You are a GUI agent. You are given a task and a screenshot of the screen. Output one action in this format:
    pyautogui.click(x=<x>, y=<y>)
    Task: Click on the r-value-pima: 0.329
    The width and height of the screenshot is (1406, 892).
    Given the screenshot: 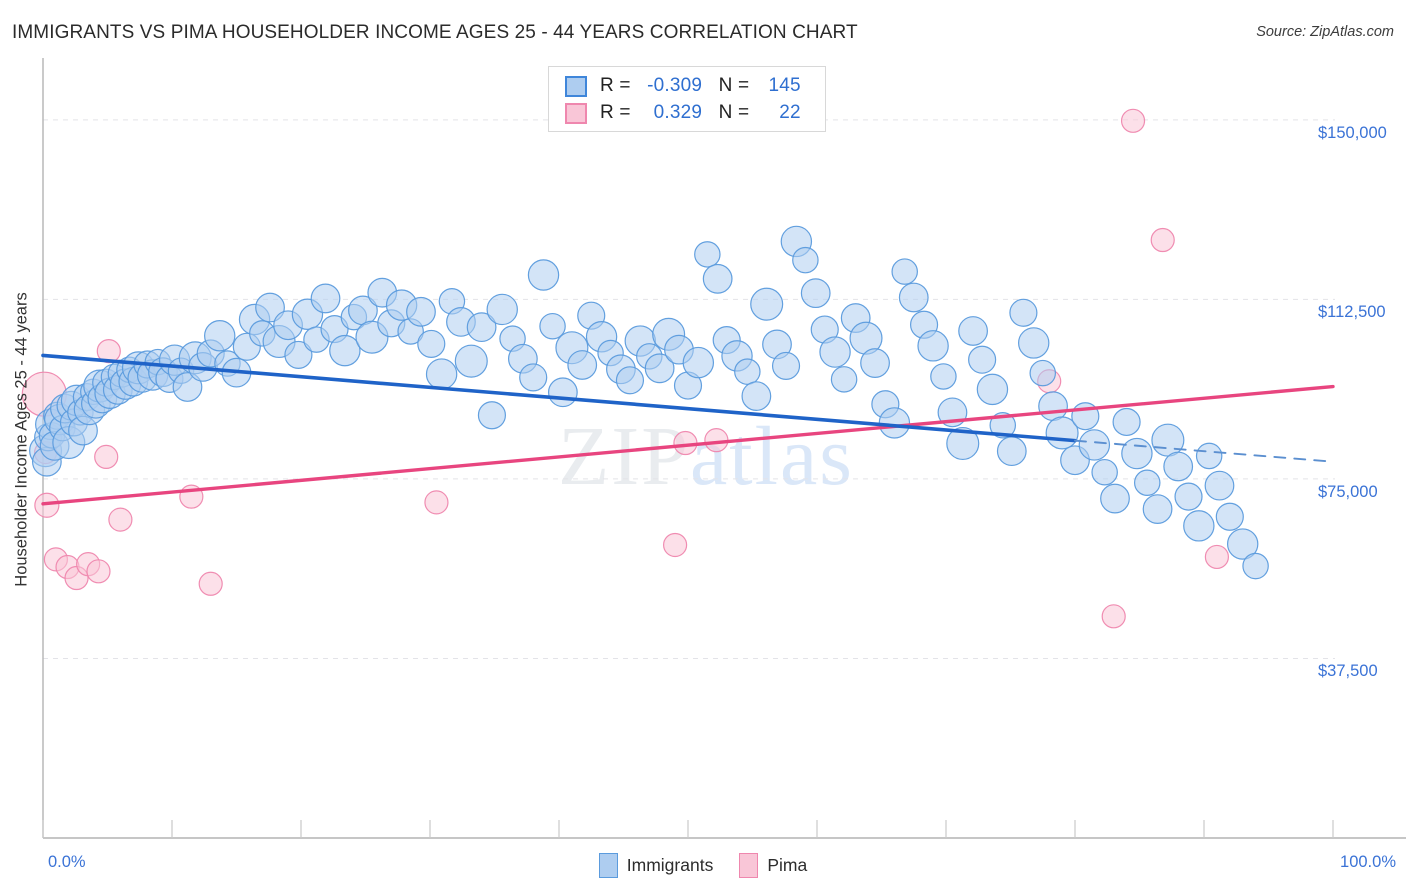 What is the action you would take?
    pyautogui.click(x=678, y=112)
    